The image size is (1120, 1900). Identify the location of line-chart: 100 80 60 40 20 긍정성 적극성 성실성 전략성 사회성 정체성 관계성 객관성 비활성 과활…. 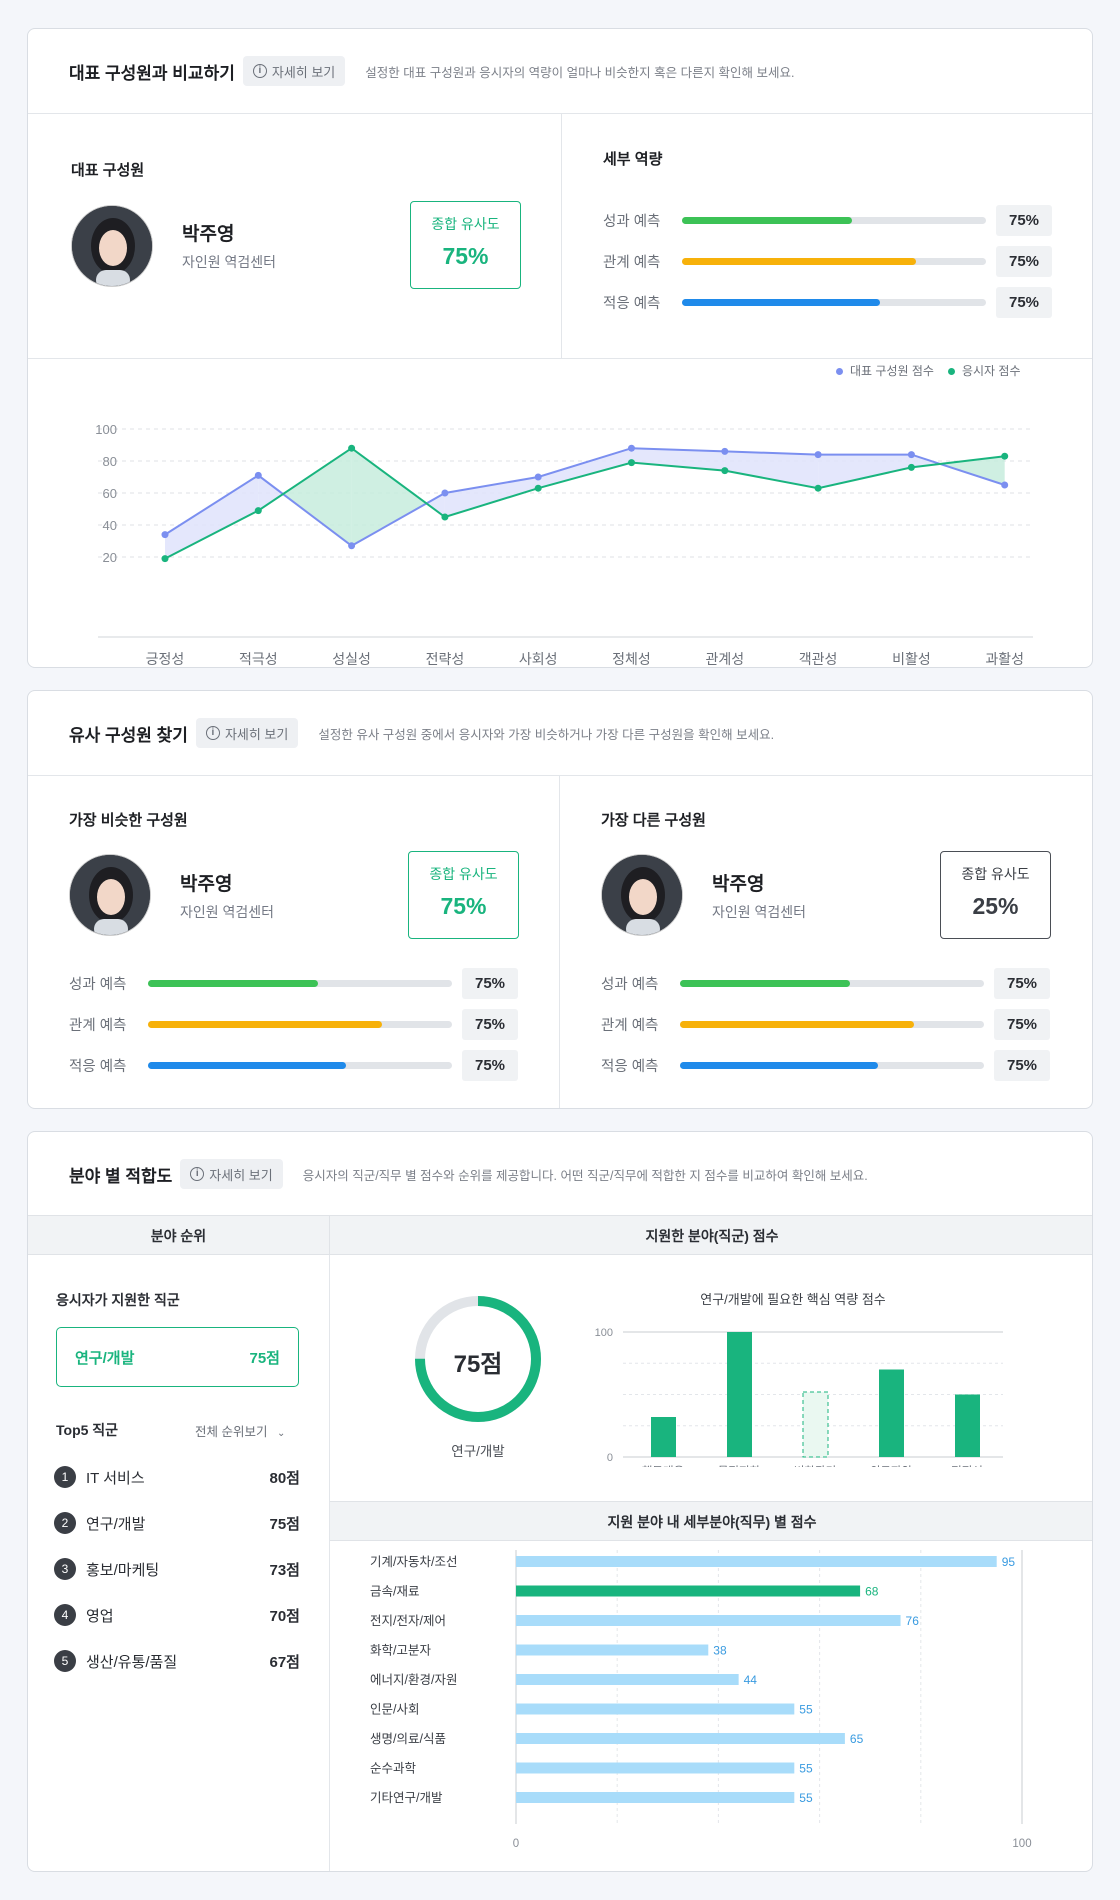
(564, 544).